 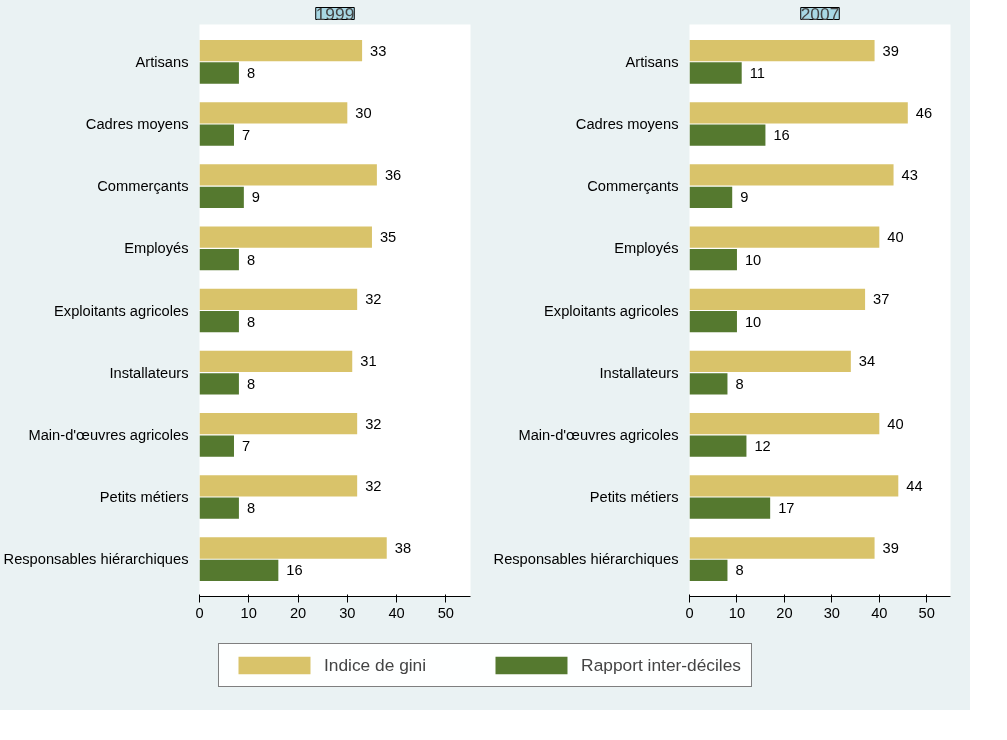 What do you see at coordinates (368, 361) in the screenshot?
I see `data-label: 31` at bounding box center [368, 361].